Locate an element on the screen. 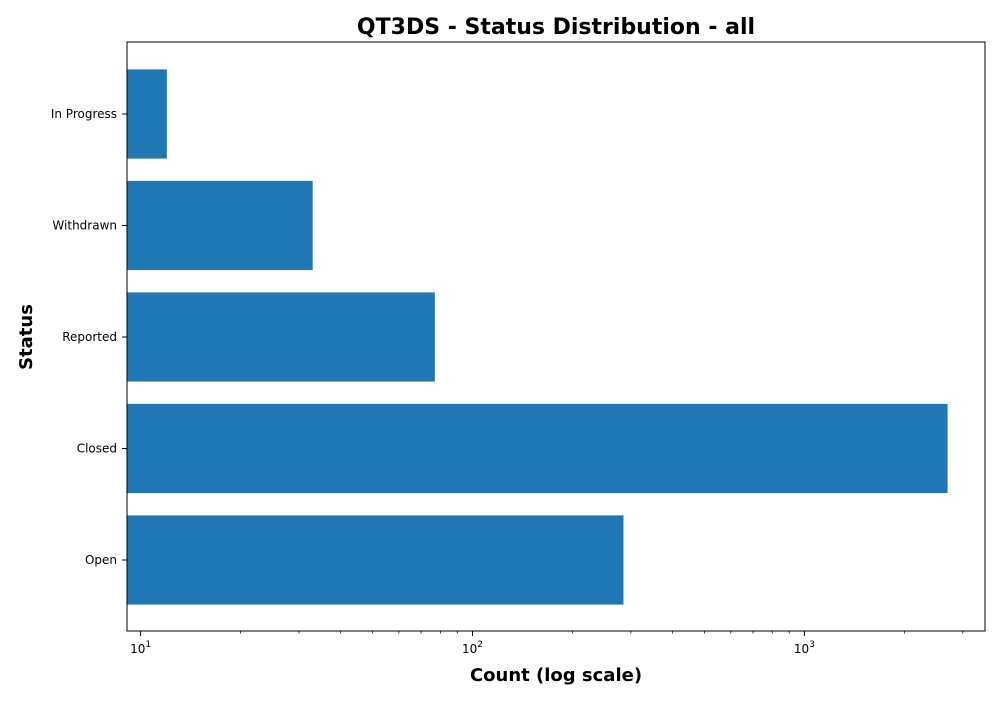  x-tick-label: 10¹ is located at coordinates (140, 648).